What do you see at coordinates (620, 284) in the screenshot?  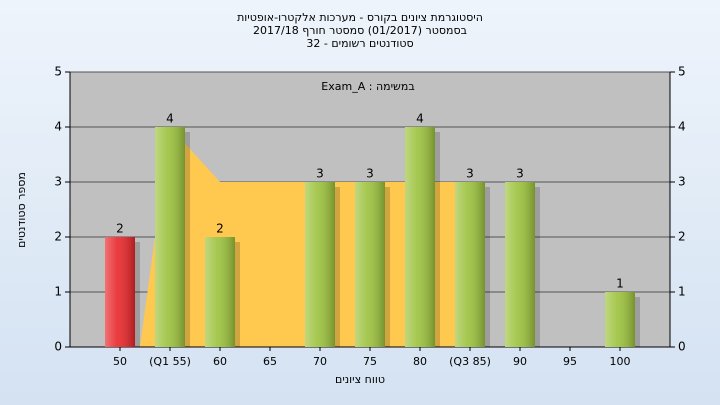 I see `data-label: 1` at bounding box center [620, 284].